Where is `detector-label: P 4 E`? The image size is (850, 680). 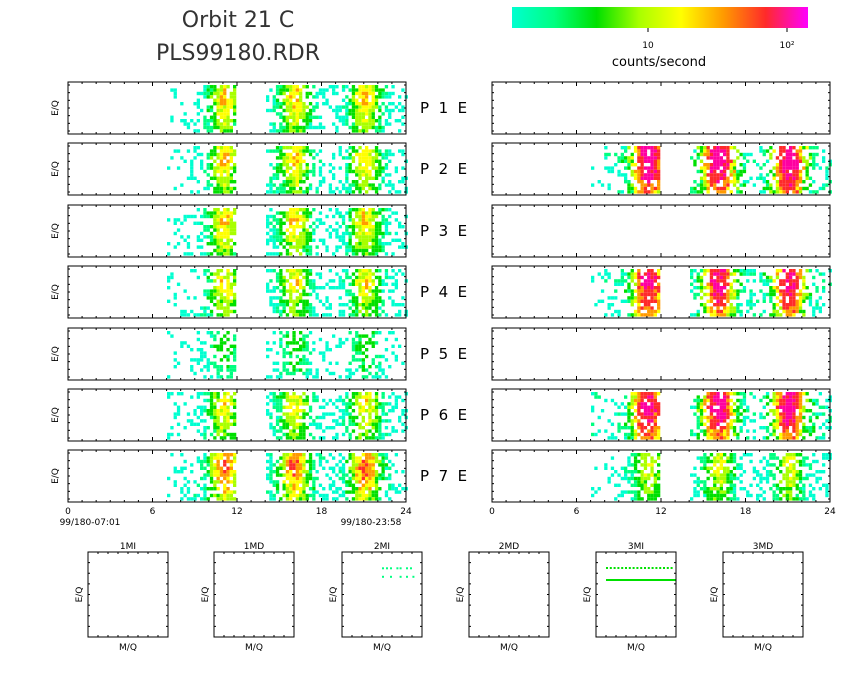 detector-label: P 4 E is located at coordinates (443, 292).